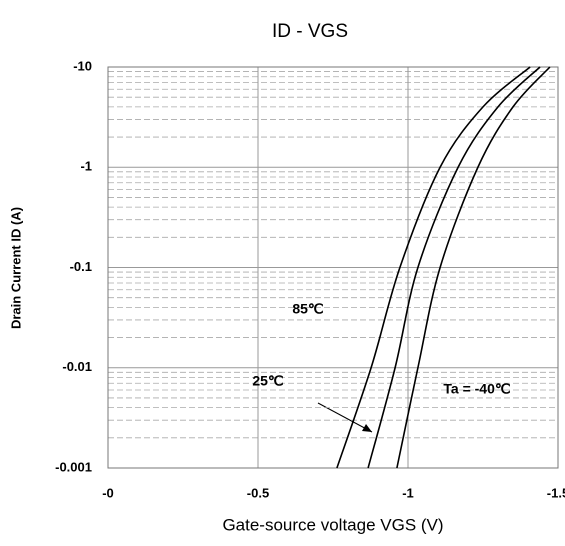  What do you see at coordinates (367, 428) in the screenshot?
I see `arrow-head` at bounding box center [367, 428].